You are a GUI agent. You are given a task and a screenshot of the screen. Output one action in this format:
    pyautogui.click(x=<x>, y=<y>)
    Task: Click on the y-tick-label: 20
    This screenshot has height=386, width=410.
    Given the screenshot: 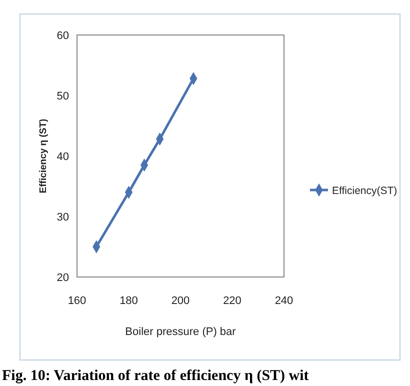 What is the action you would take?
    pyautogui.click(x=62, y=278)
    